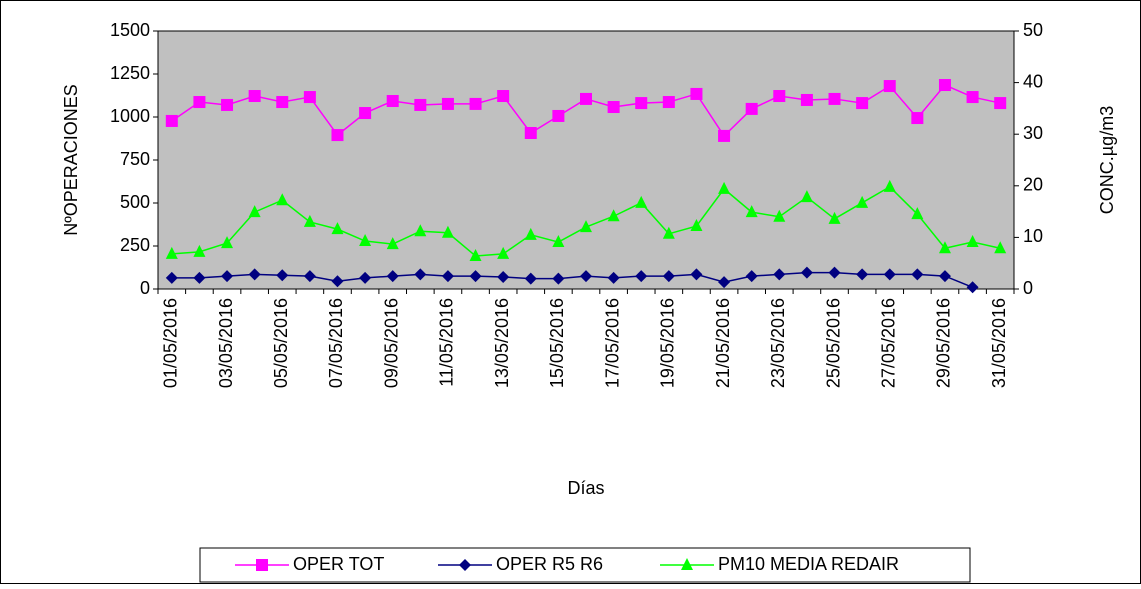  What do you see at coordinates (808, 564) in the screenshot?
I see `legend-label: PM10 MEDIA REDAIR` at bounding box center [808, 564].